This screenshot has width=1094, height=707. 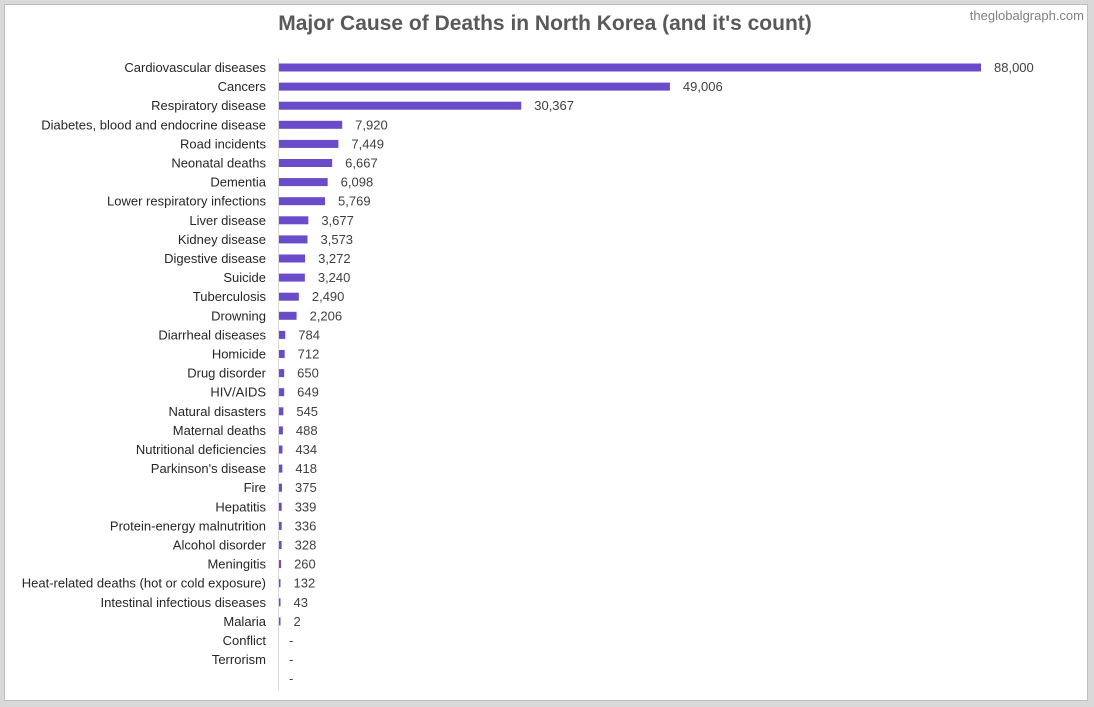 I want to click on category-label: Neonatal deaths, so click(x=218, y=163).